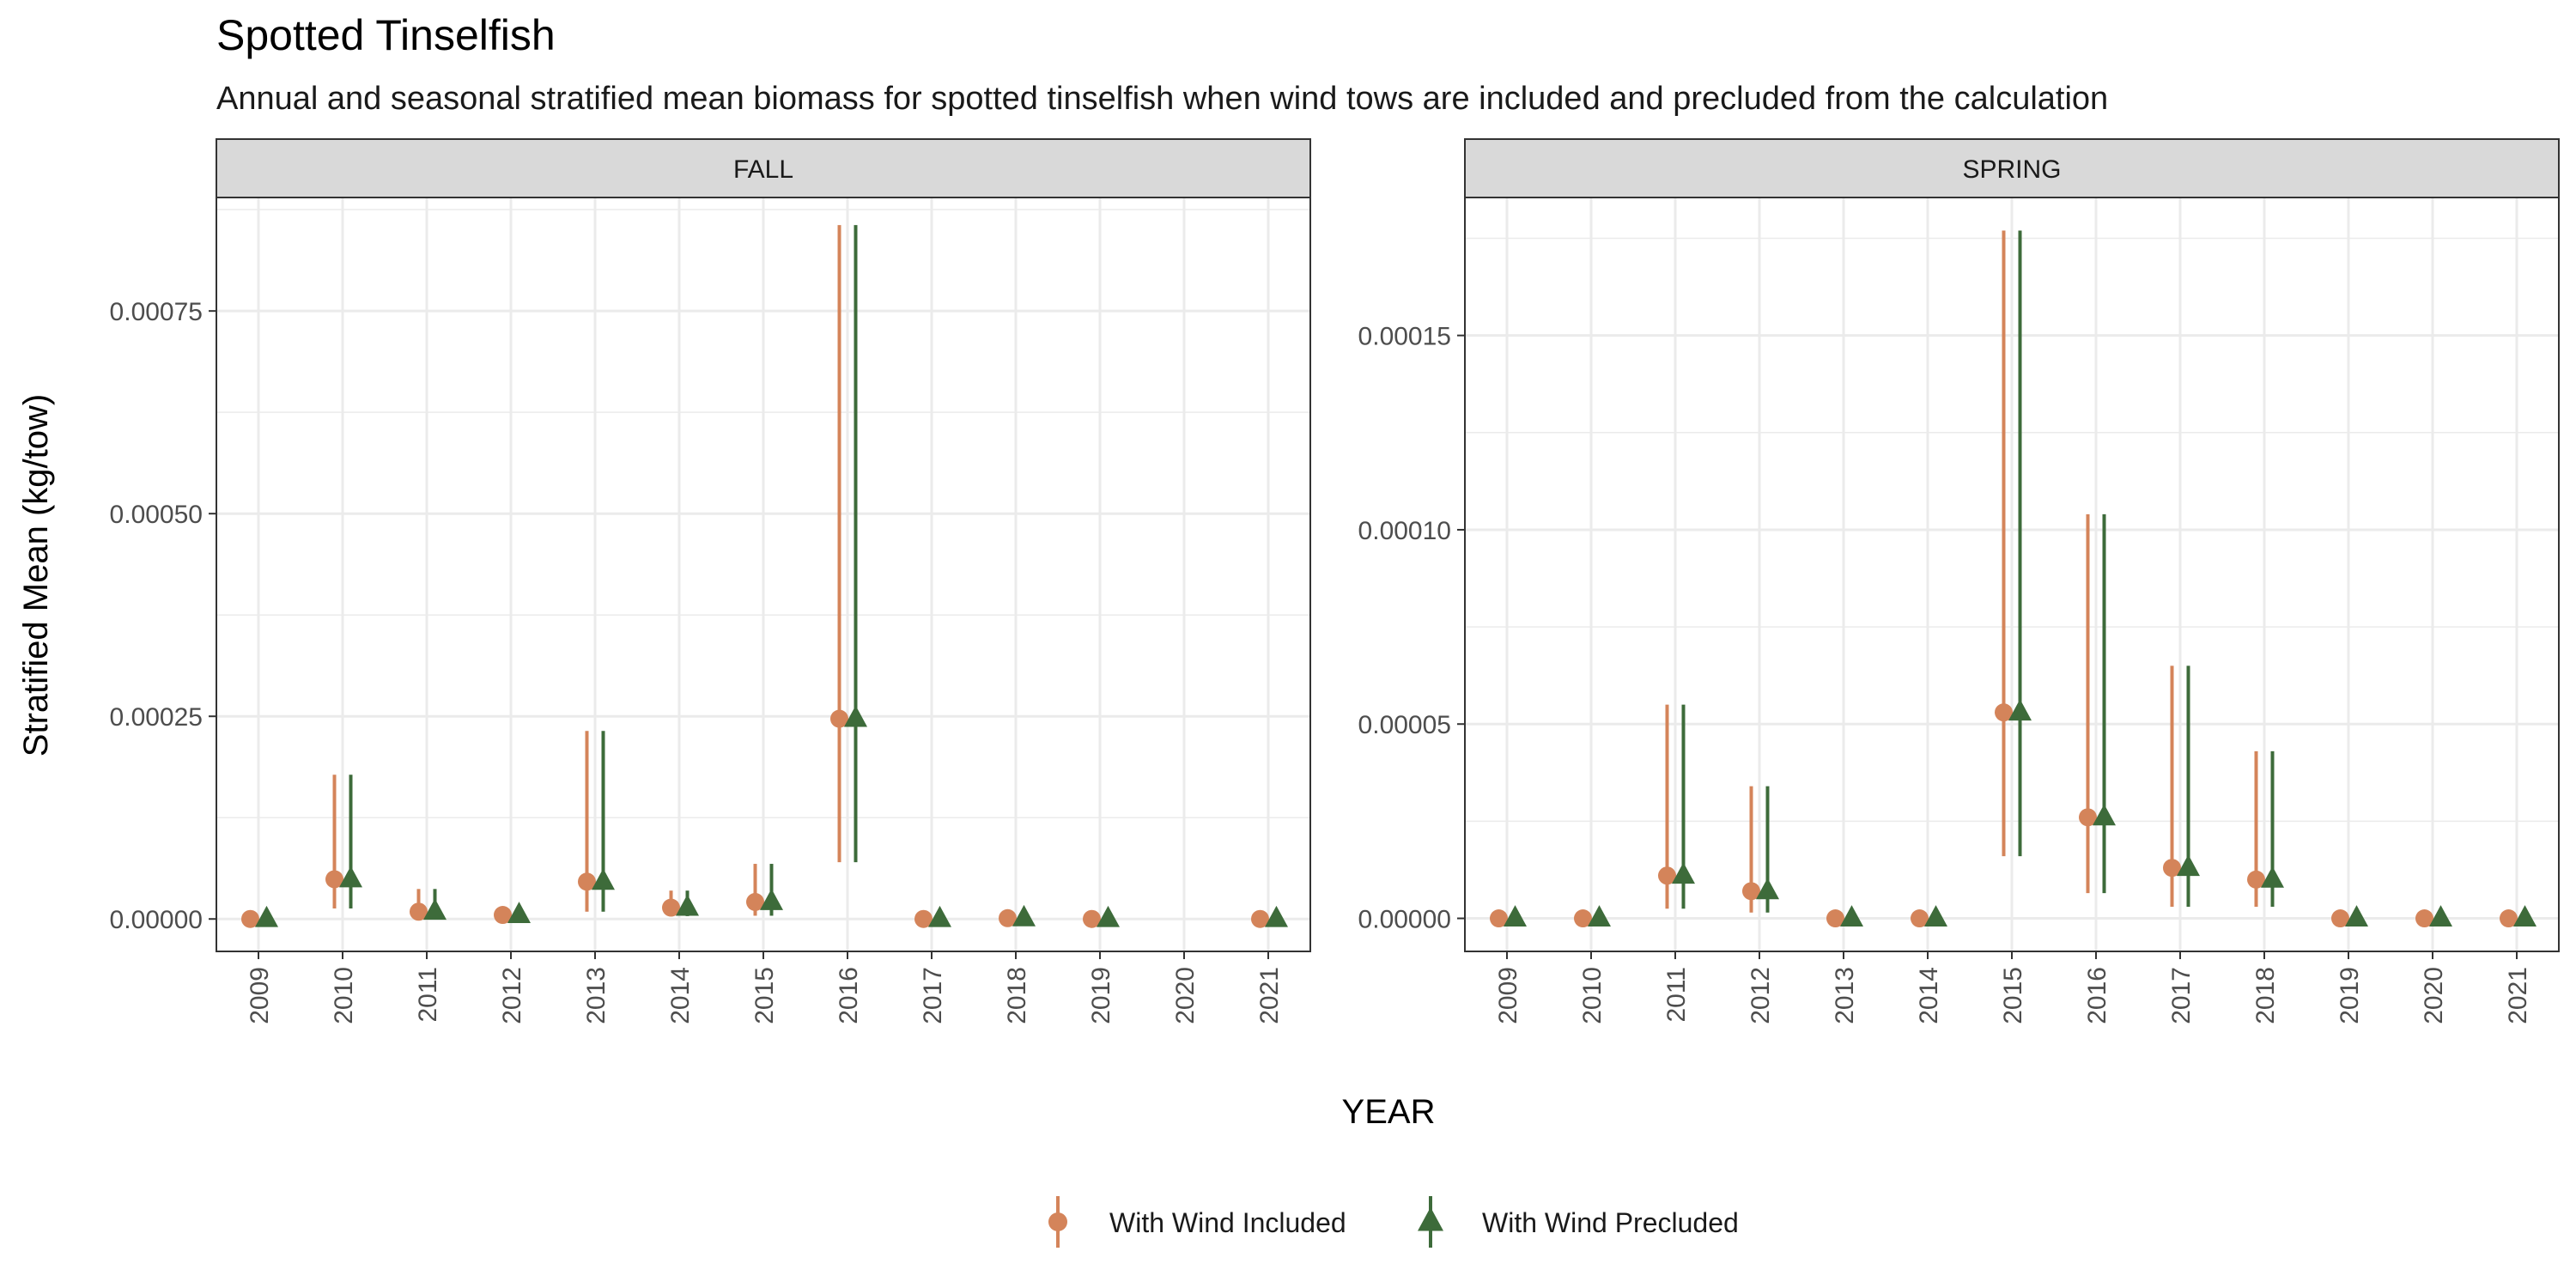 The height and width of the screenshot is (1288, 2576). Describe the element at coordinates (1389, 1112) in the screenshot. I see `x-axis-title: YEAR` at that location.